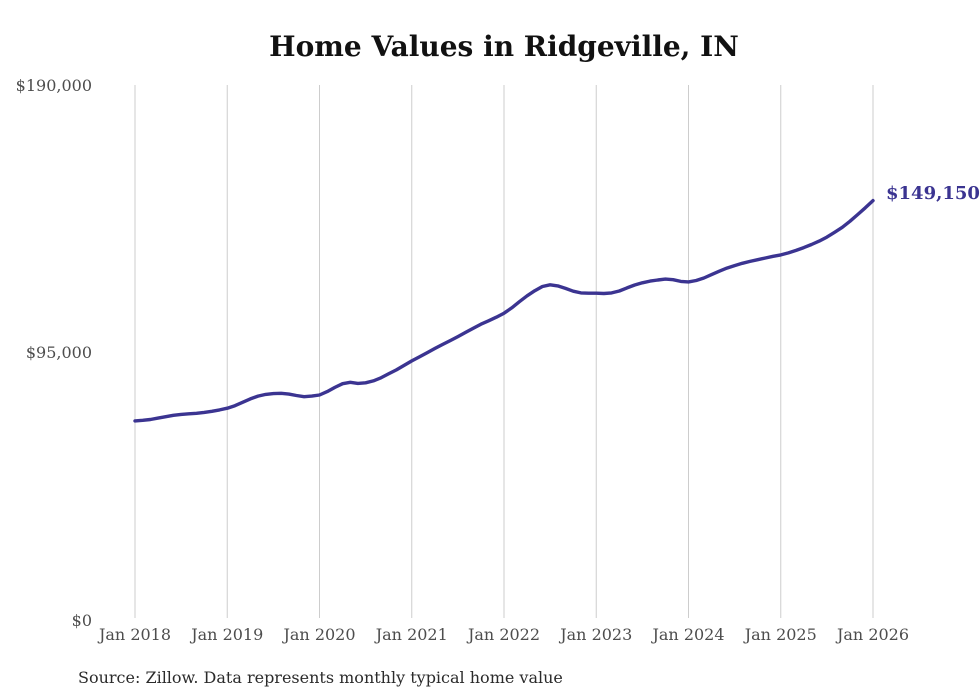 The height and width of the screenshot is (699, 980). I want to click on chart-title: Home Values in Ridgeville, IN, so click(504, 46).